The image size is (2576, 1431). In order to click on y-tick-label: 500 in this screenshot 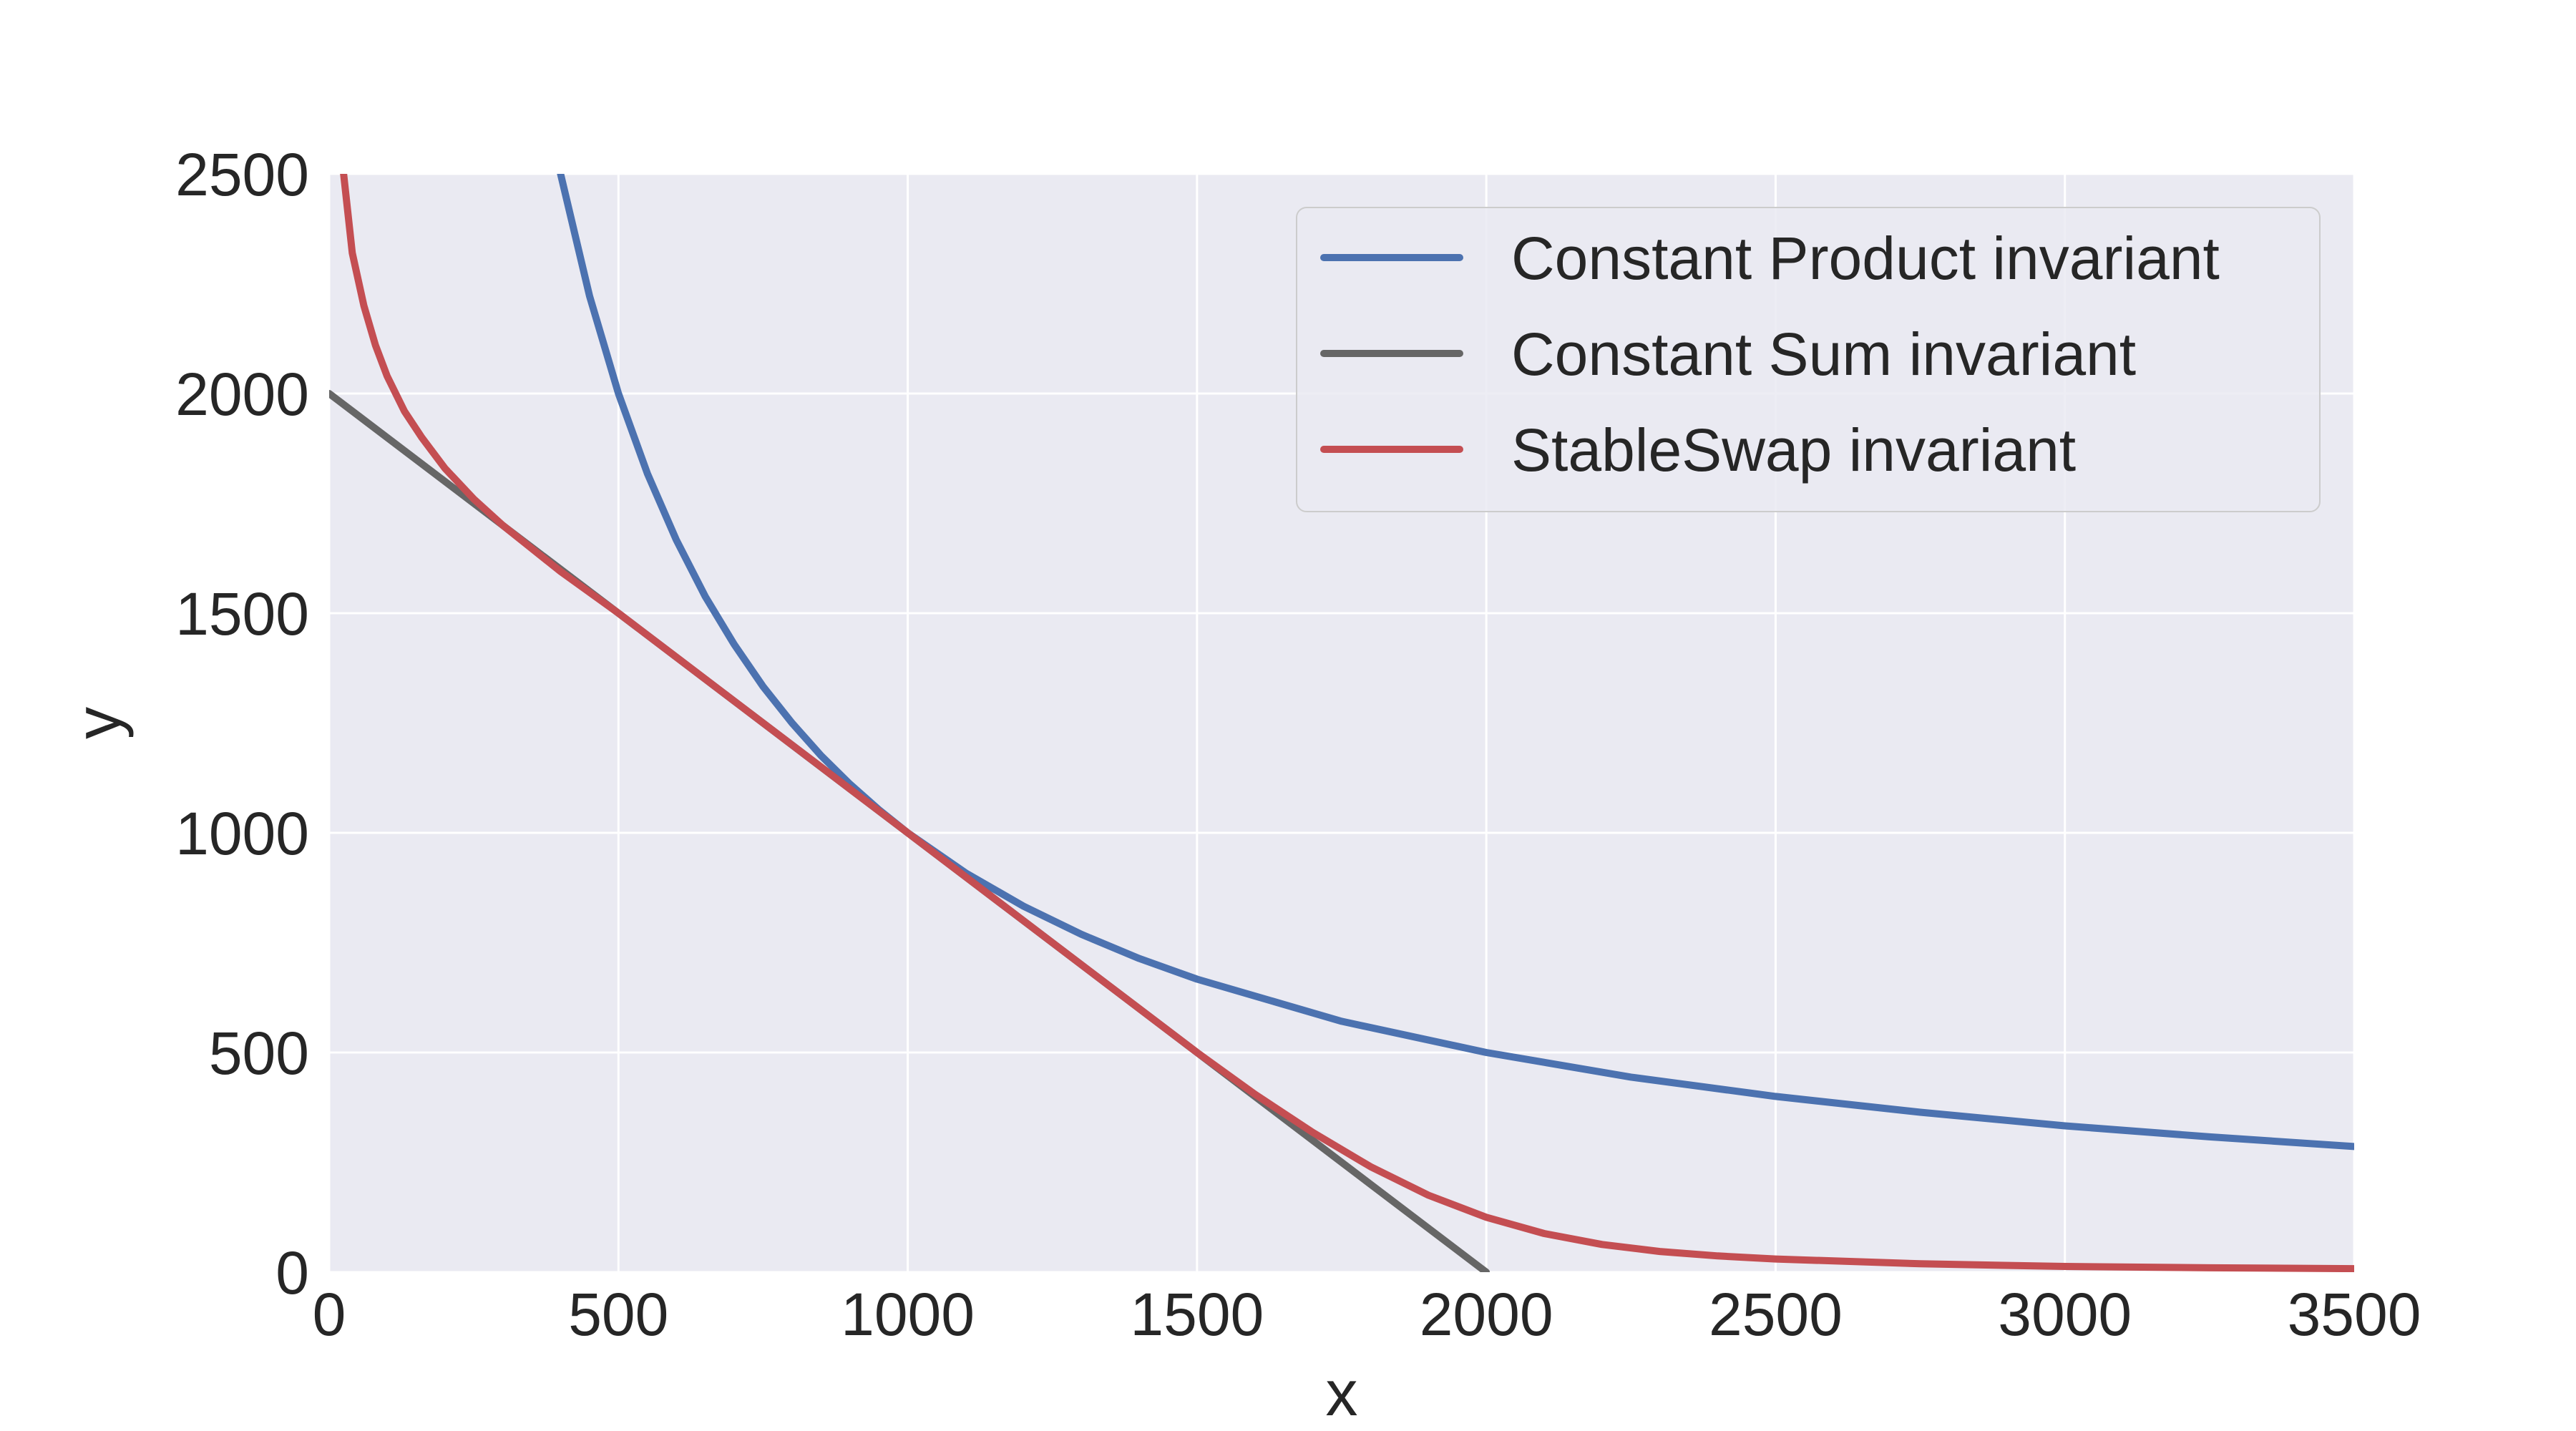, I will do `click(259, 1054)`.